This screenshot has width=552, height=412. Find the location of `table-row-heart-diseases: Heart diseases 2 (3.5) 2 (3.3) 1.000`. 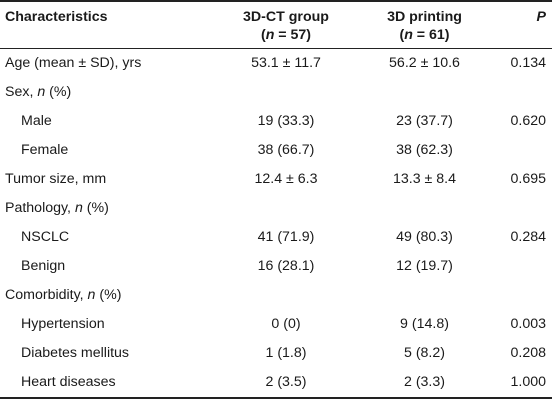

table-row-heart-diseases: Heart diseases 2 (3.5) 2 (3.3) 1.000 is located at coordinates (276, 383).